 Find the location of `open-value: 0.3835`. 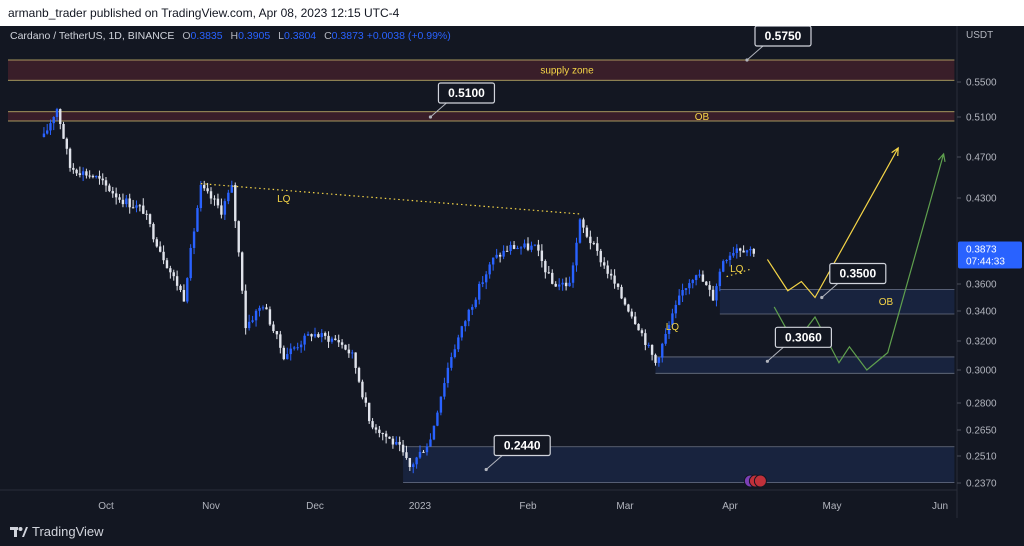

open-value: 0.3835 is located at coordinates (206, 36).